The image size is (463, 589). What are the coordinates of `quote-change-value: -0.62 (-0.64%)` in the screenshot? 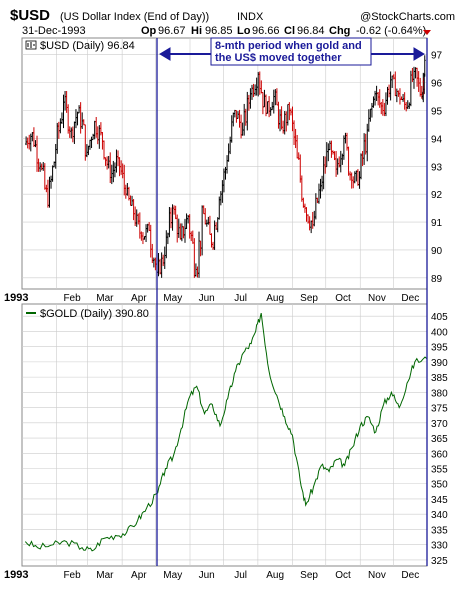 It's located at (391, 31).